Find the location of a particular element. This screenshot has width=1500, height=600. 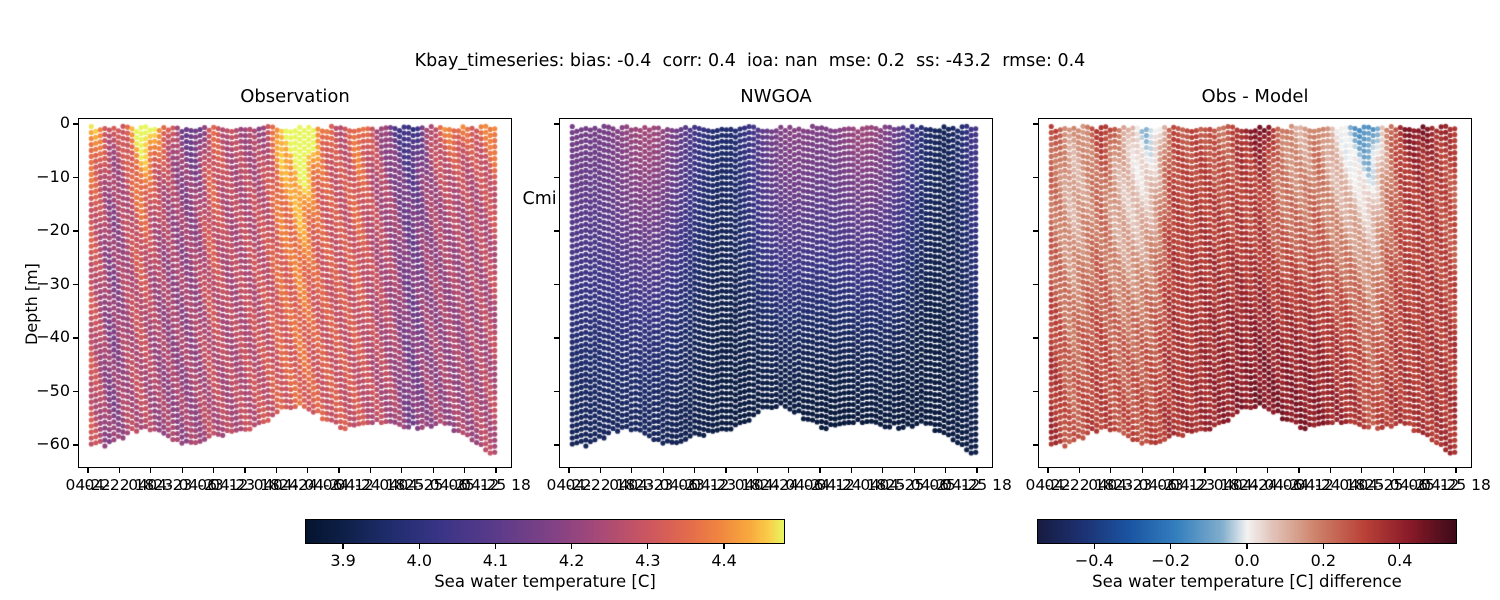

colorbar-tick-label: −0.4 is located at coordinates (1094, 560).